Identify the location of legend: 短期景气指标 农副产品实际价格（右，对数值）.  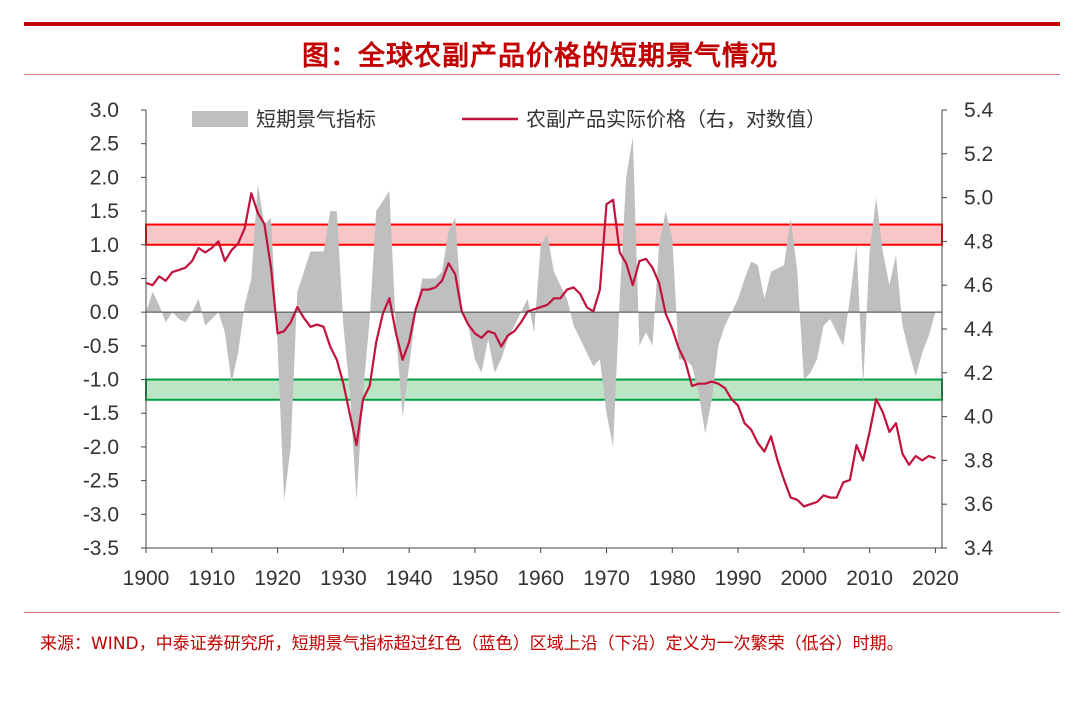
(509, 119).